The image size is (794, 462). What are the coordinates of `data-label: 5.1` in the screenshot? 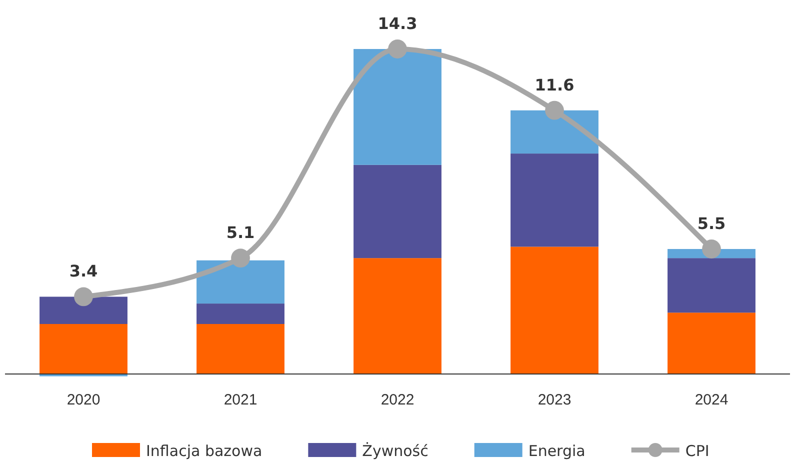 It's located at (240, 232).